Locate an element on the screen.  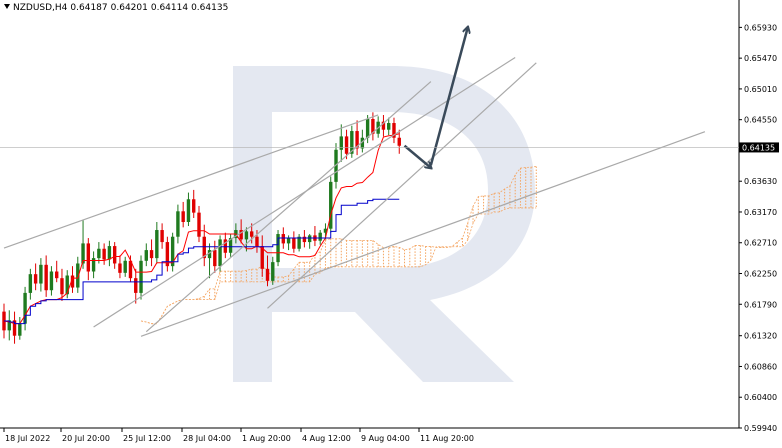
x-tick-label: 1 Aug 20:00 is located at coordinates (266, 438).